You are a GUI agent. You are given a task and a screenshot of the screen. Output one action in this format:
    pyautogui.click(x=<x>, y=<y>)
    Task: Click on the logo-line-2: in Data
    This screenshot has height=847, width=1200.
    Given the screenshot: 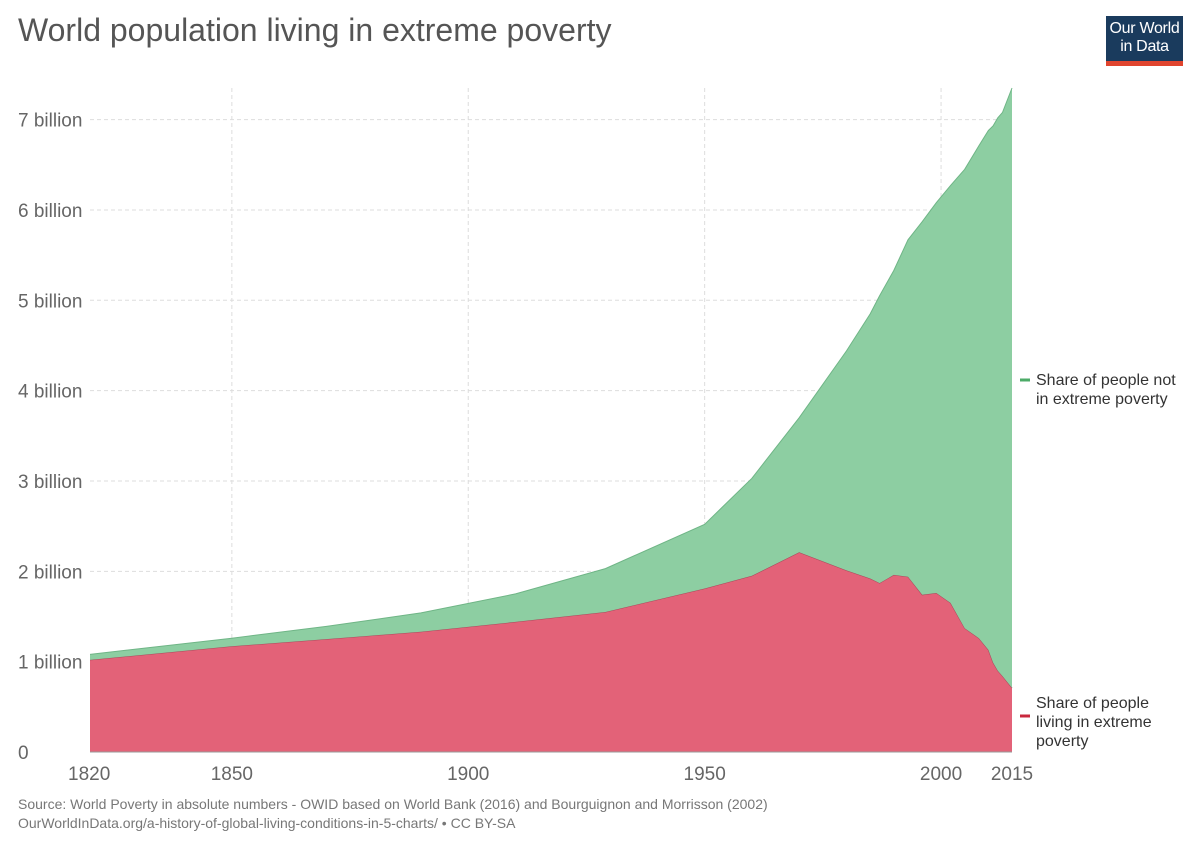 What is the action you would take?
    pyautogui.click(x=1144, y=46)
    